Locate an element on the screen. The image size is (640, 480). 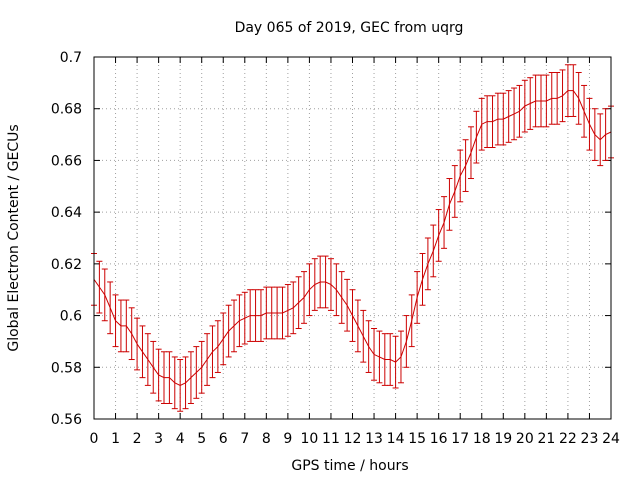
x-tick-label: 23 is located at coordinates (590, 439).